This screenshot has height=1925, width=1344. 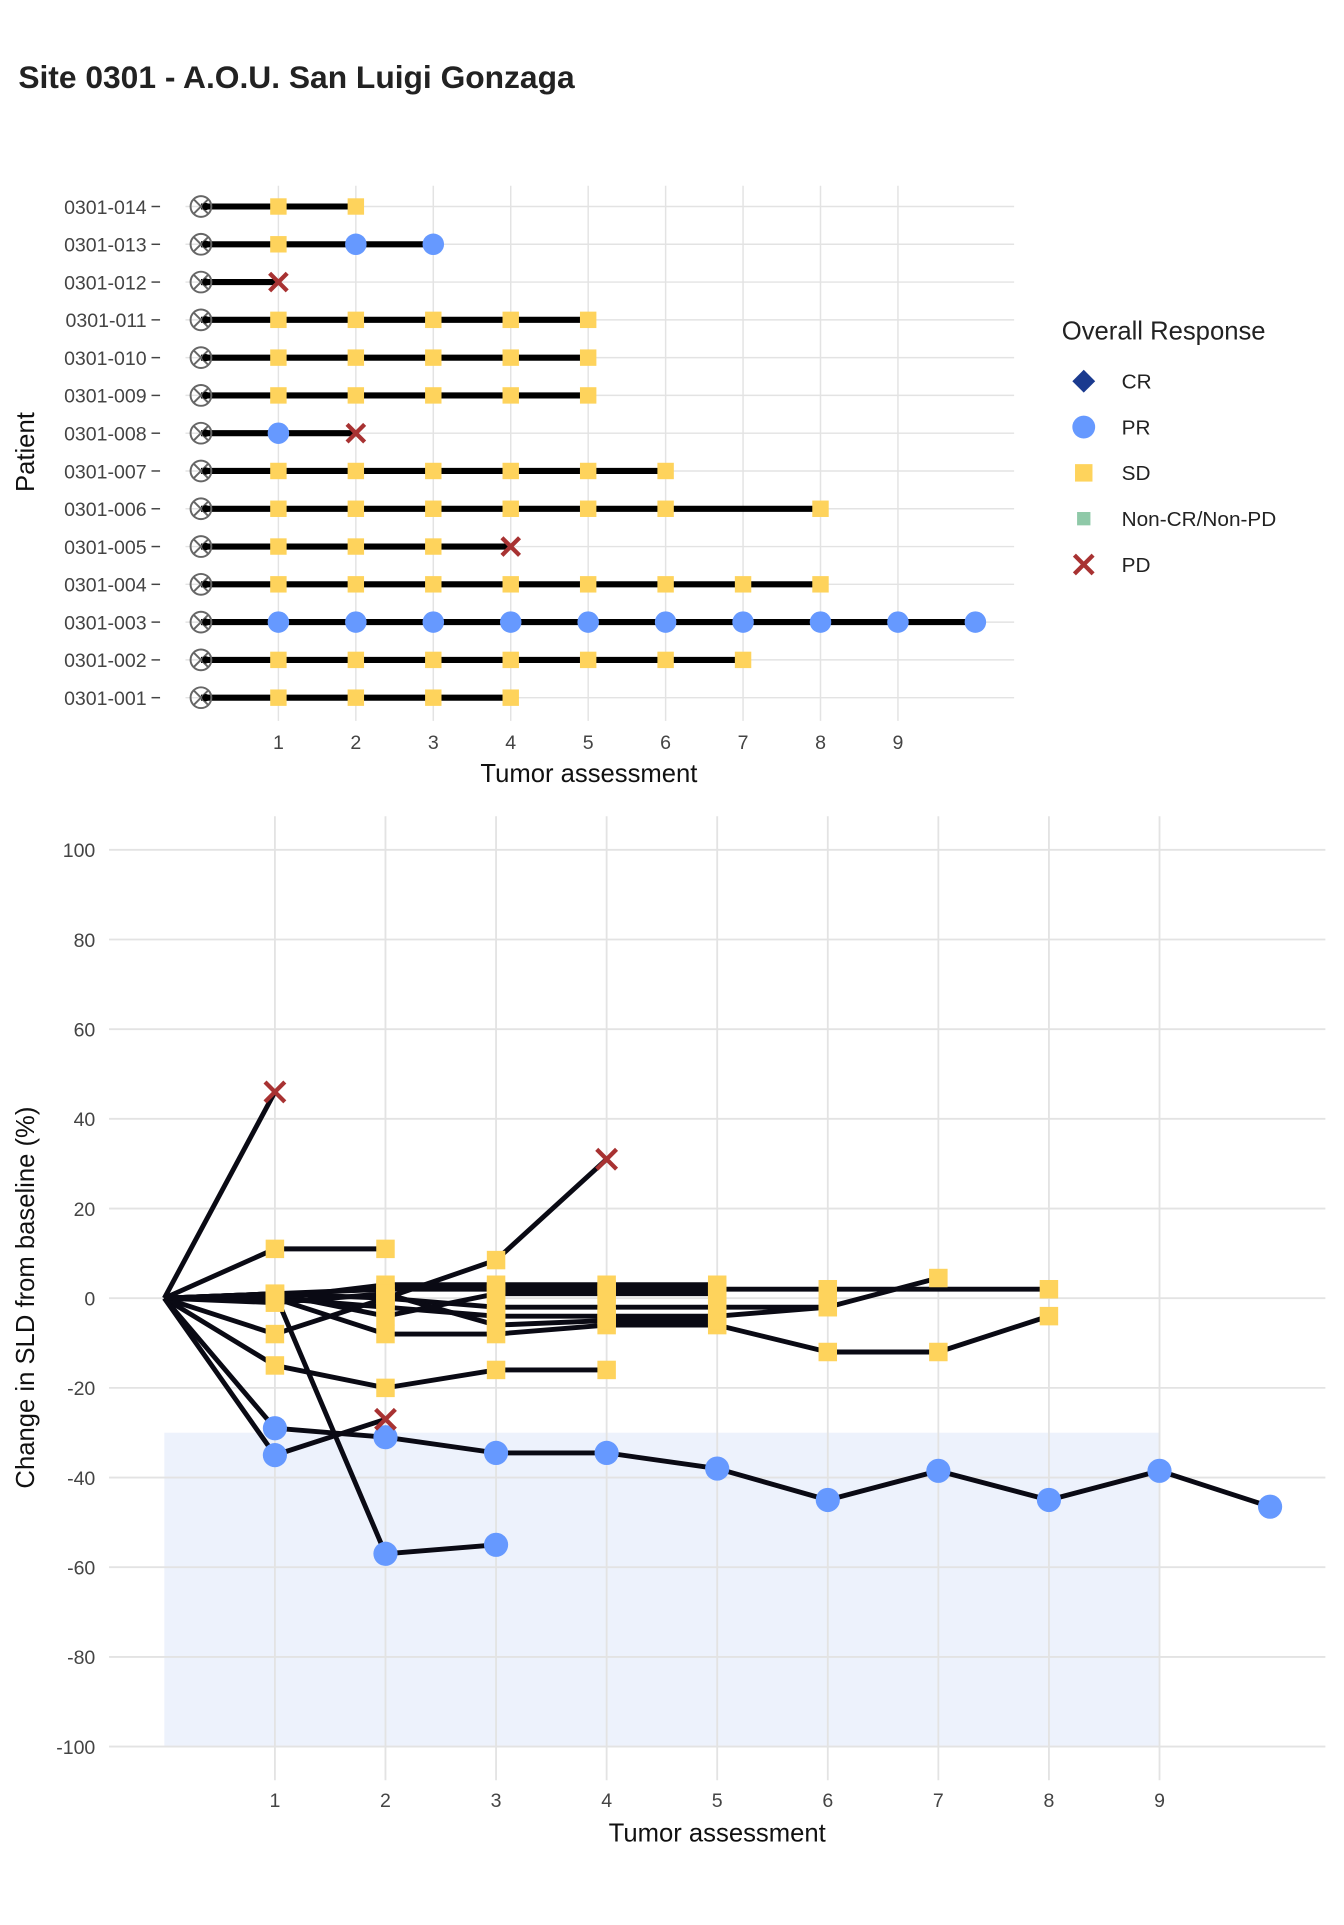 I want to click on spider-line, so click(x=441, y=1291).